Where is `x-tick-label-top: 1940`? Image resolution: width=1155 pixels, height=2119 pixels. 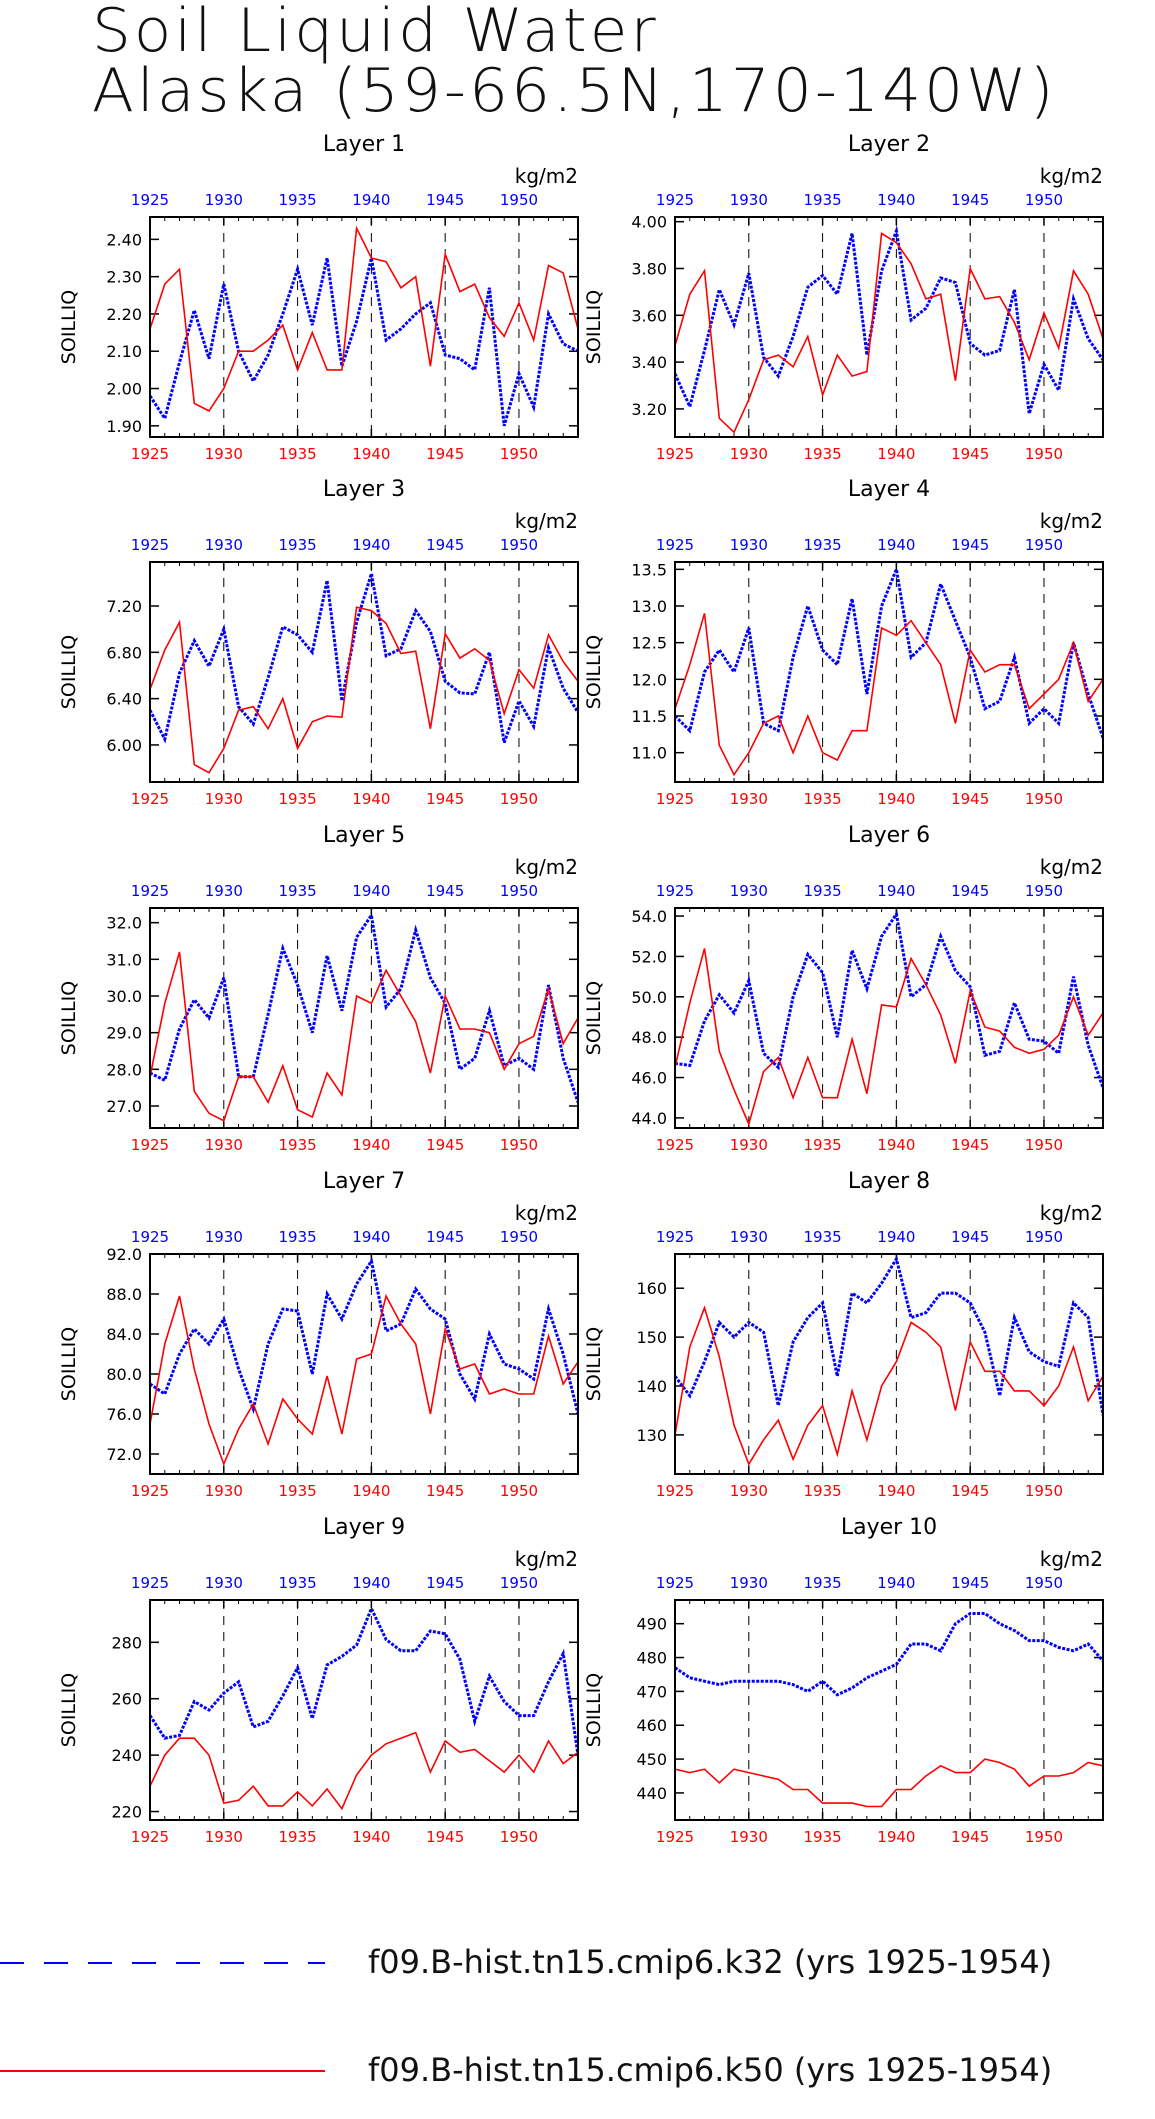
x-tick-label-top: 1940 is located at coordinates (371, 891).